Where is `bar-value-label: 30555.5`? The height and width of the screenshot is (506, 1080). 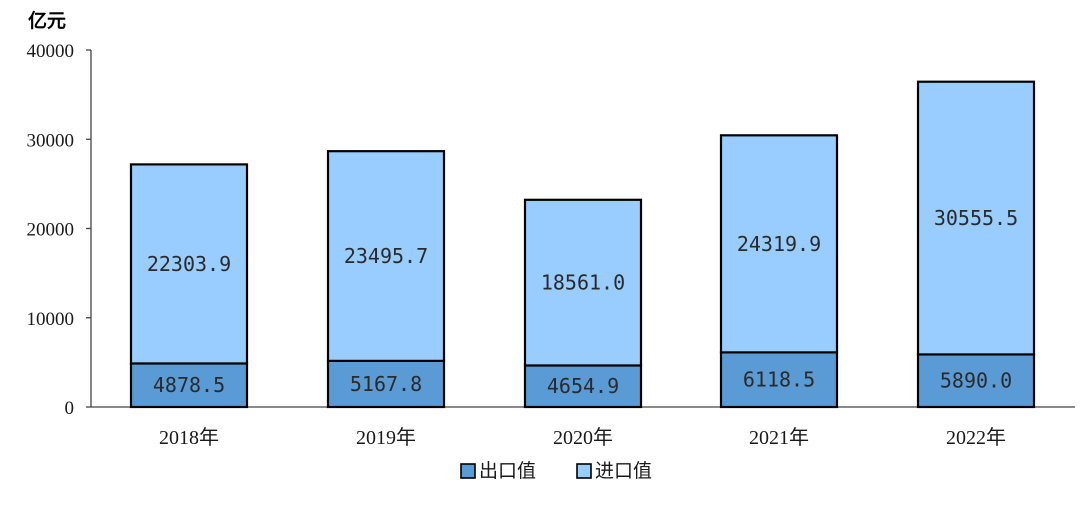
bar-value-label: 30555.5 is located at coordinates (976, 218).